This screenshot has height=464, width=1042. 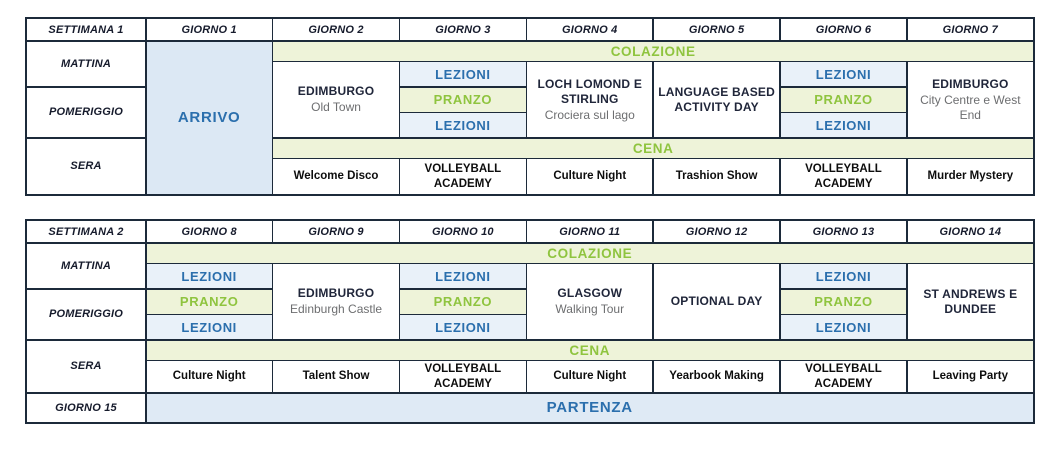 What do you see at coordinates (86, 265) in the screenshot?
I see `week2-row-label-mattina: MATTINA` at bounding box center [86, 265].